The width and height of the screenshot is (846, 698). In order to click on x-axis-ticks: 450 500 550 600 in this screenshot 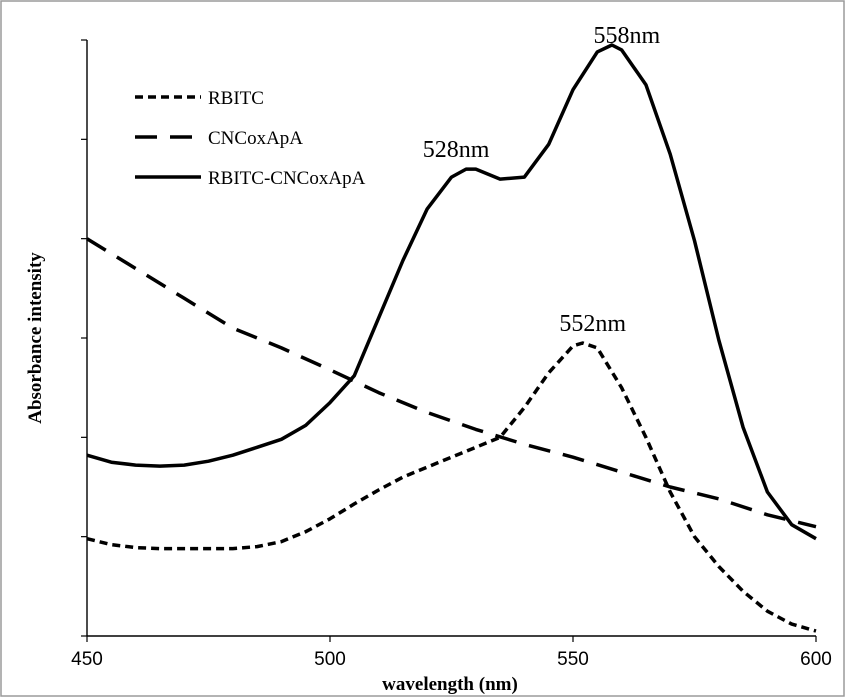, I will do `click(451, 653)`.